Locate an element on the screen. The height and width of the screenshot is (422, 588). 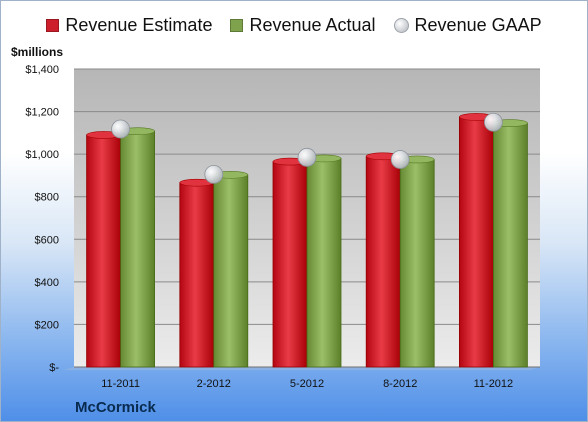
legend-item-revenue-estimate: Revenue Estimate is located at coordinates (129, 25).